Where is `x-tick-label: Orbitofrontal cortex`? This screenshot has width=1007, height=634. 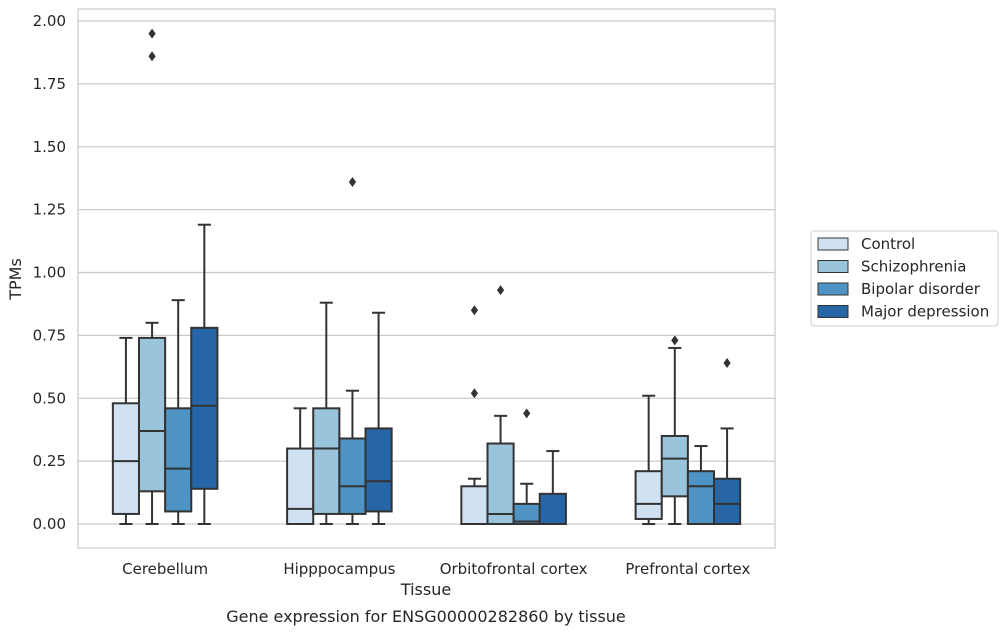 x-tick-label: Orbitofrontal cortex is located at coordinates (514, 569).